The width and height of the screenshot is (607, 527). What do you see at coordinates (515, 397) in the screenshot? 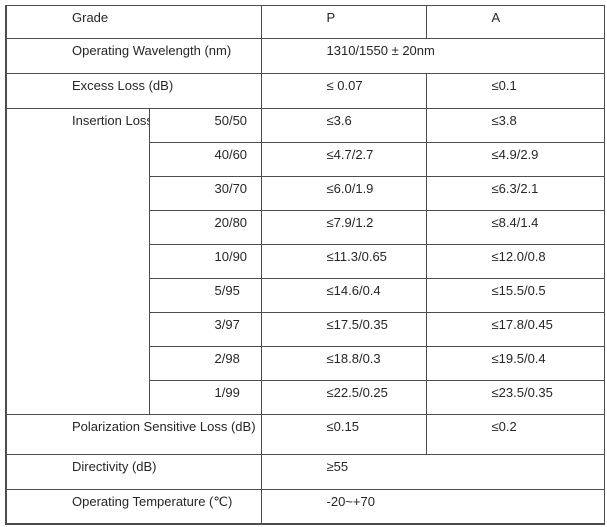
I see `a-value-cell: ≤23.5/0.35` at bounding box center [515, 397].